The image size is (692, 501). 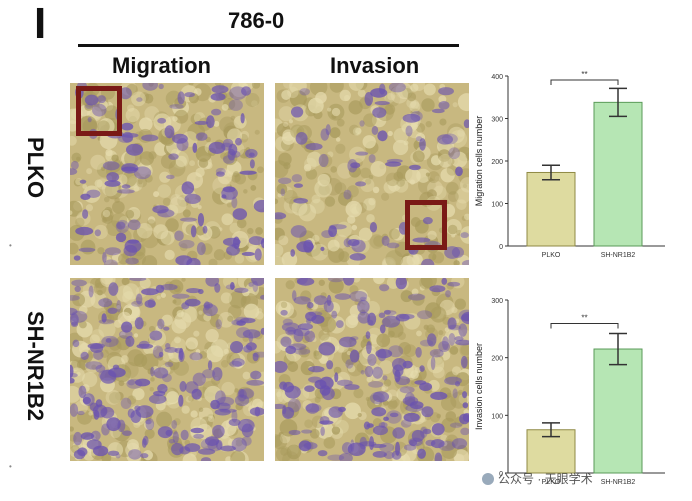 I want to click on migration-x-tick-label: PLKO, so click(x=551, y=255).